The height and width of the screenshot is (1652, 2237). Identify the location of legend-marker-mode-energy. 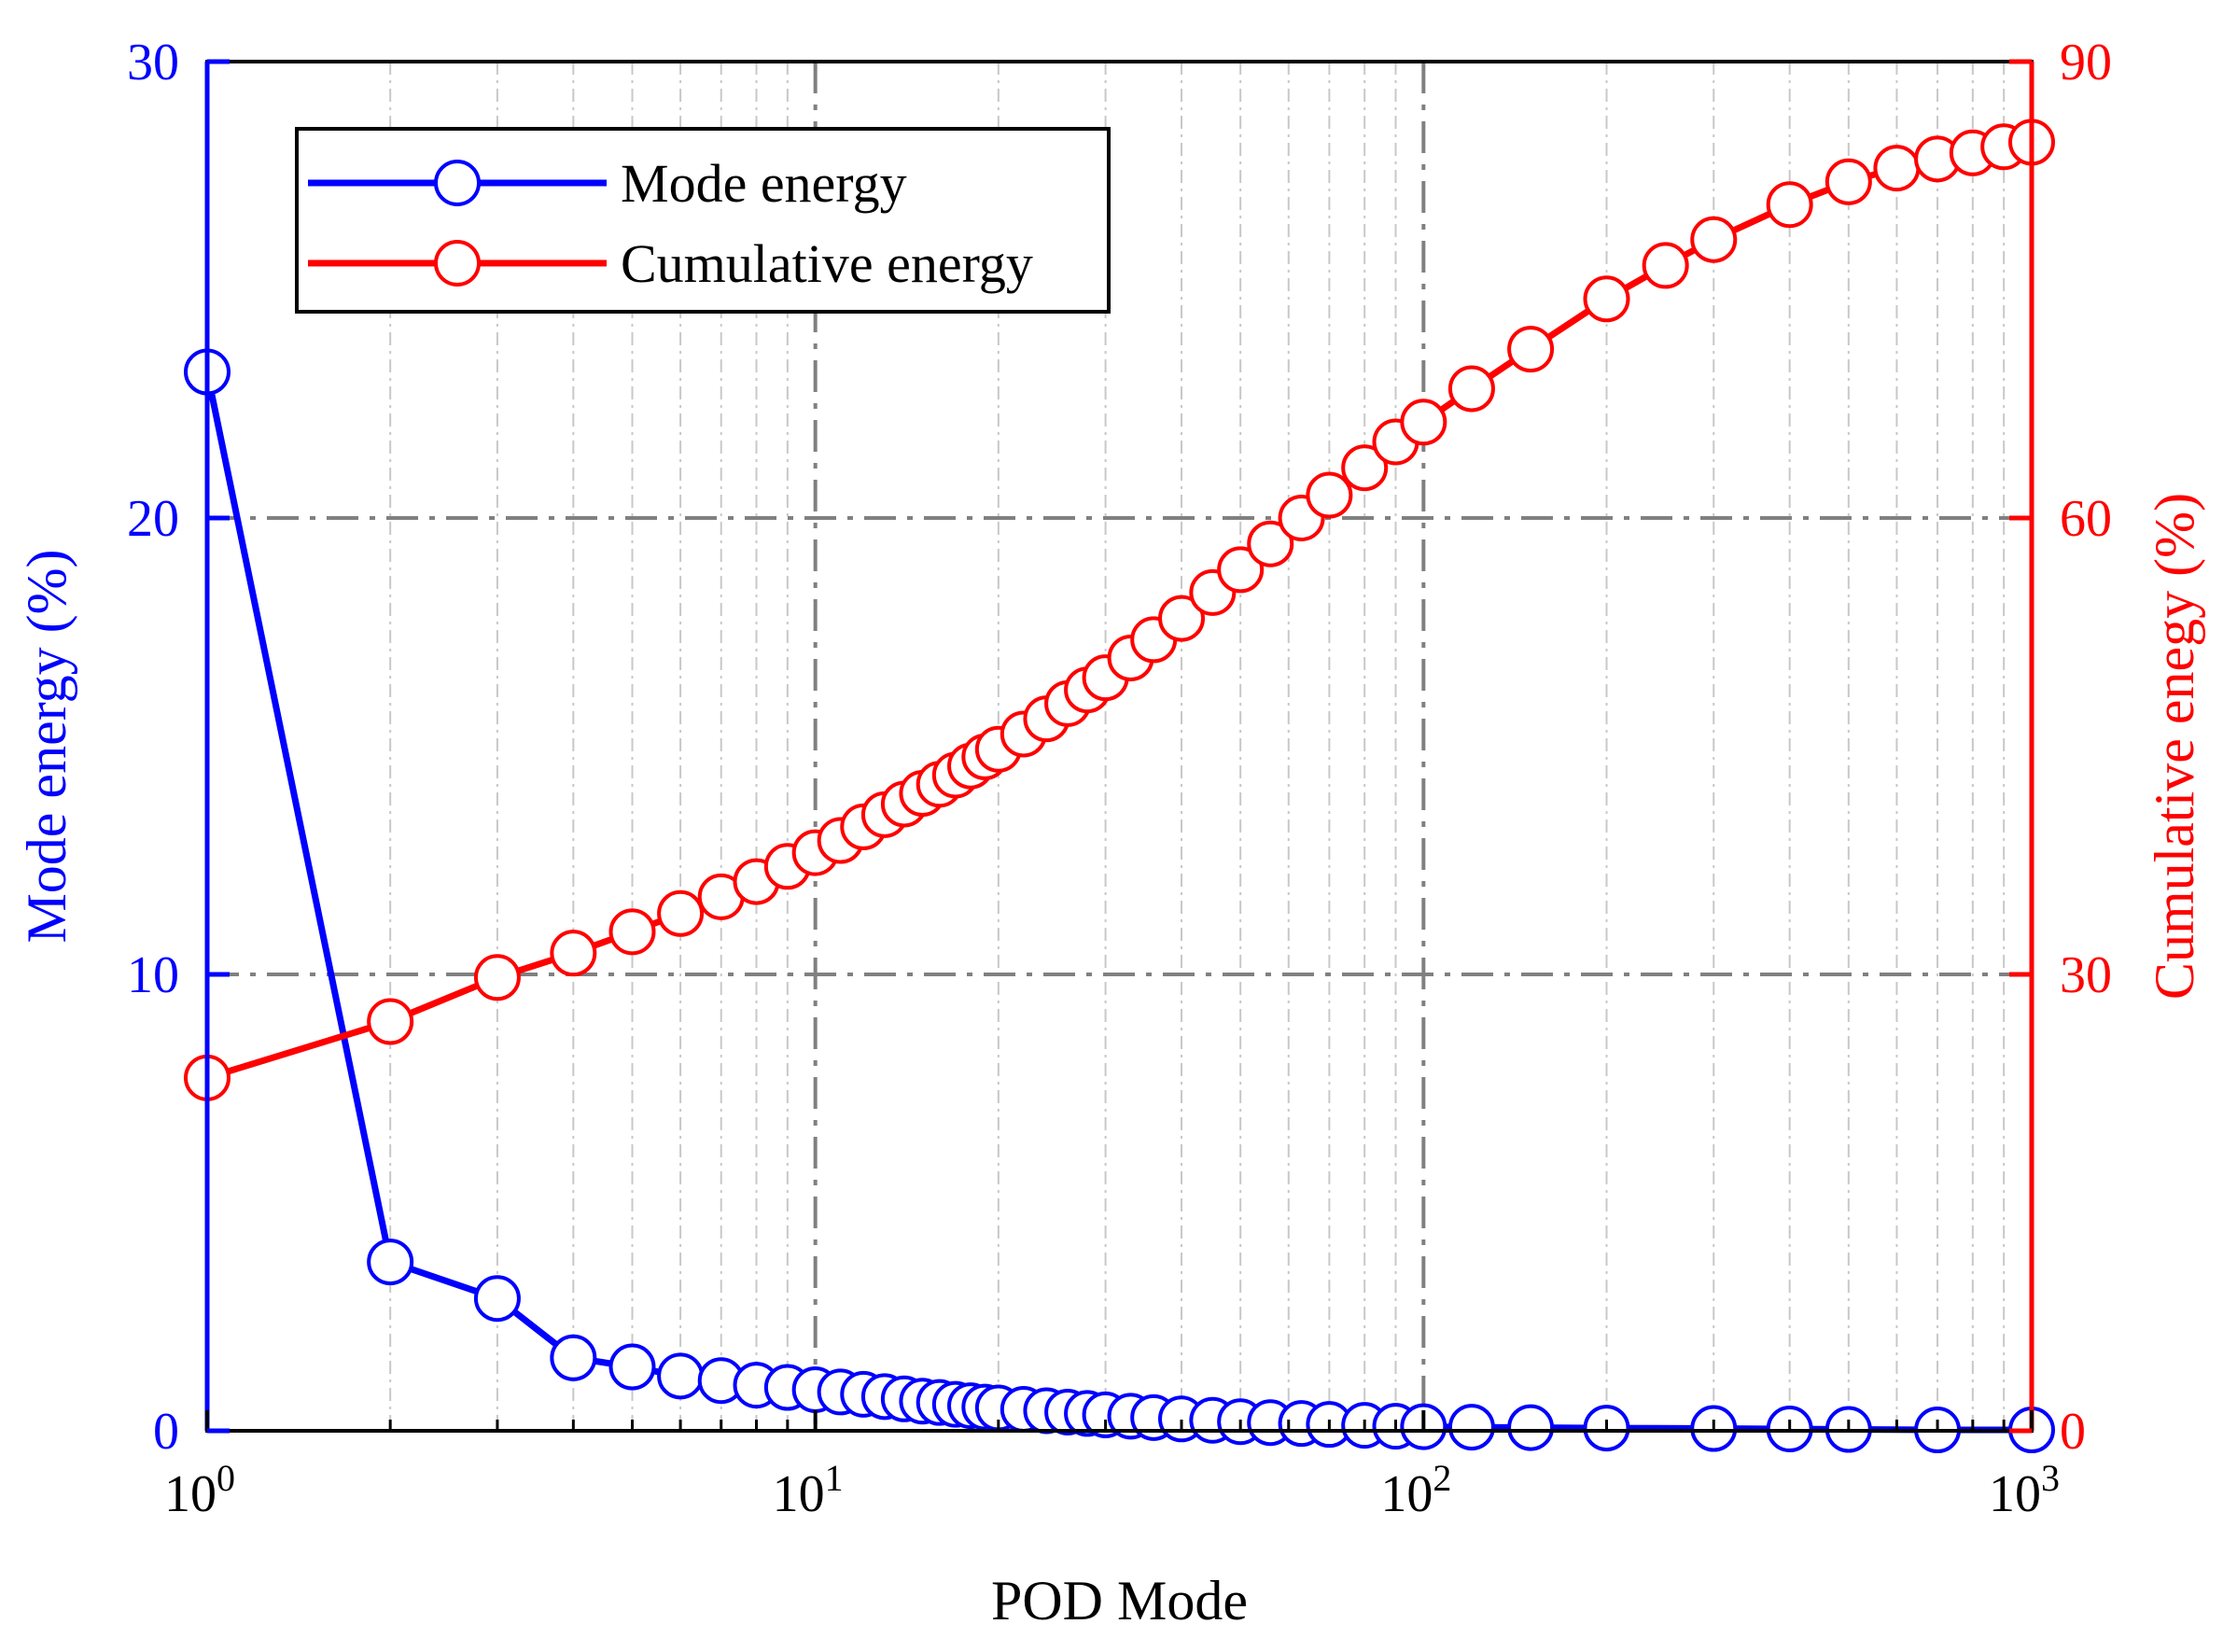
(457, 183).